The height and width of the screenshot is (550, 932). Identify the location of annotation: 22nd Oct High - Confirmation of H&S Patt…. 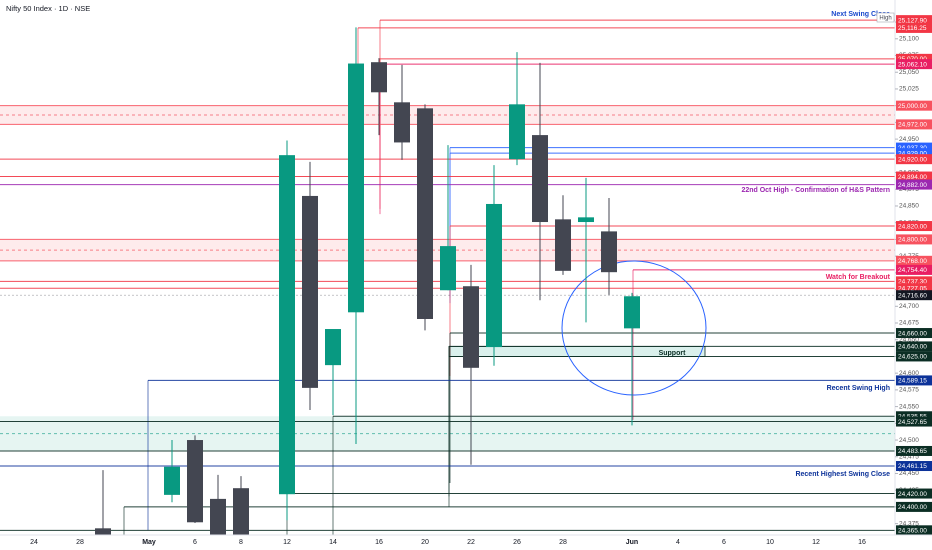
(815, 190).